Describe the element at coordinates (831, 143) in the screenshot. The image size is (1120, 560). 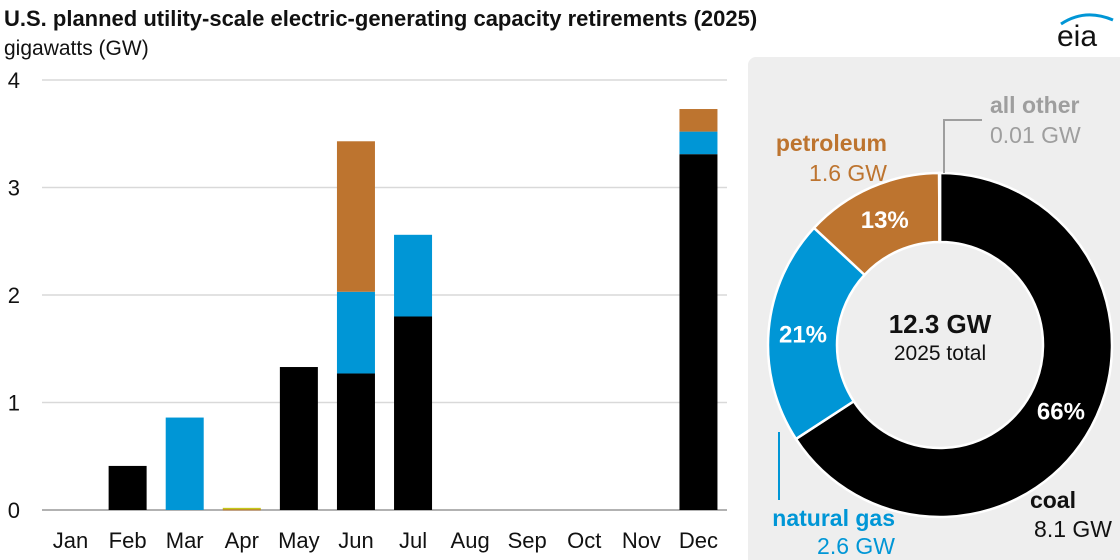
I see `legend-label-petroleum: petroleum` at that location.